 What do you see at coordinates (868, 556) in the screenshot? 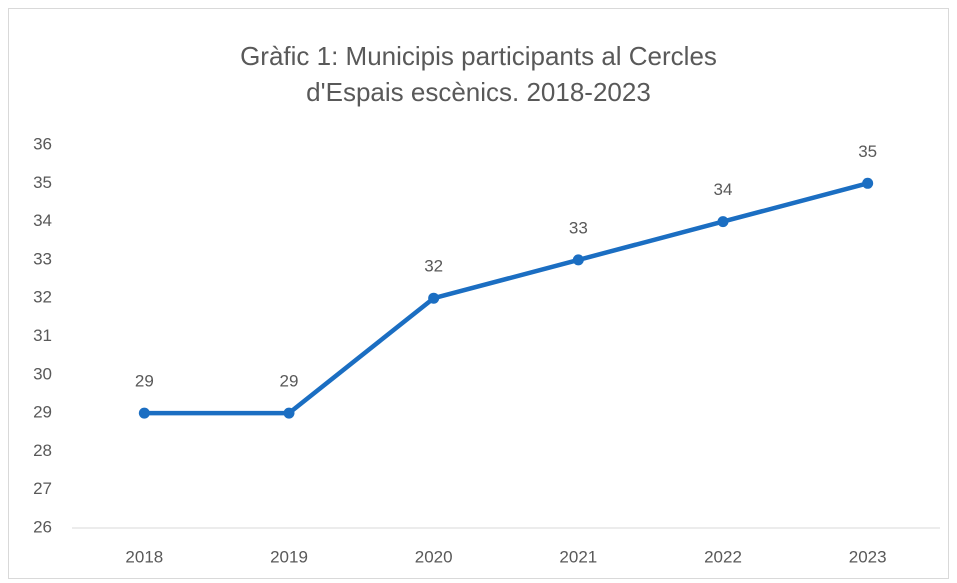
I see `x-tick-label: 2023` at bounding box center [868, 556].